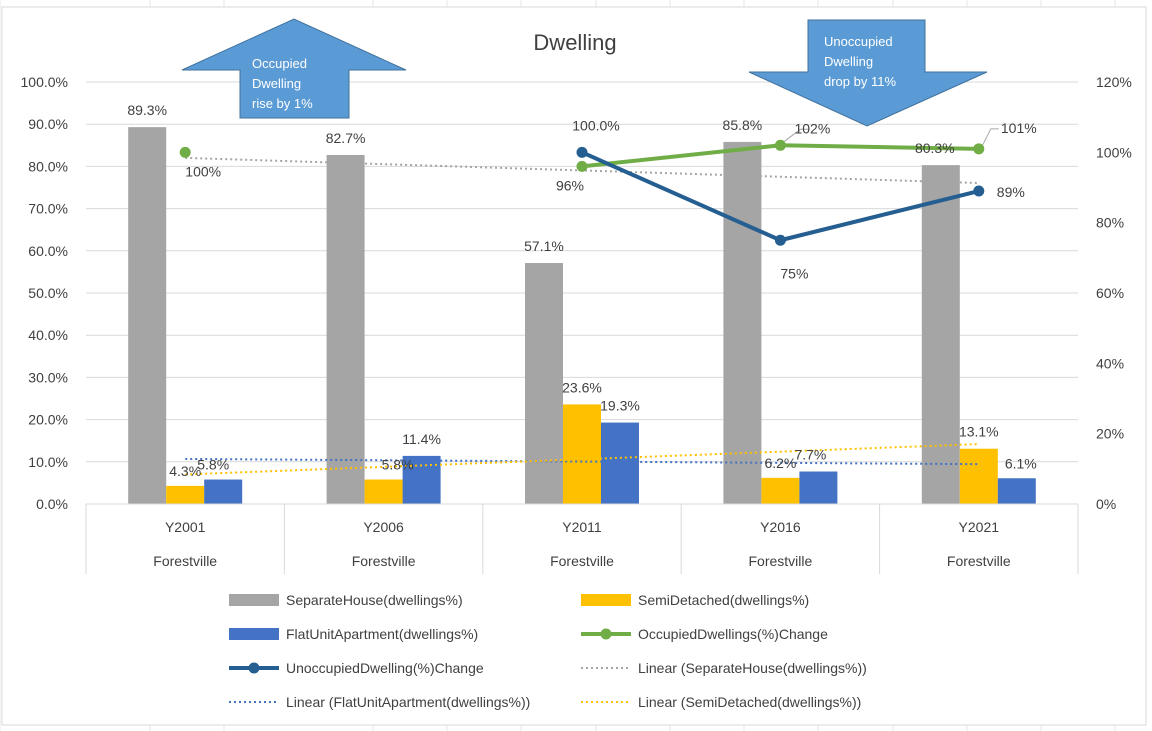 The width and height of the screenshot is (1152, 731). I want to click on y-left-tick-label: 30.0%, so click(48, 377).